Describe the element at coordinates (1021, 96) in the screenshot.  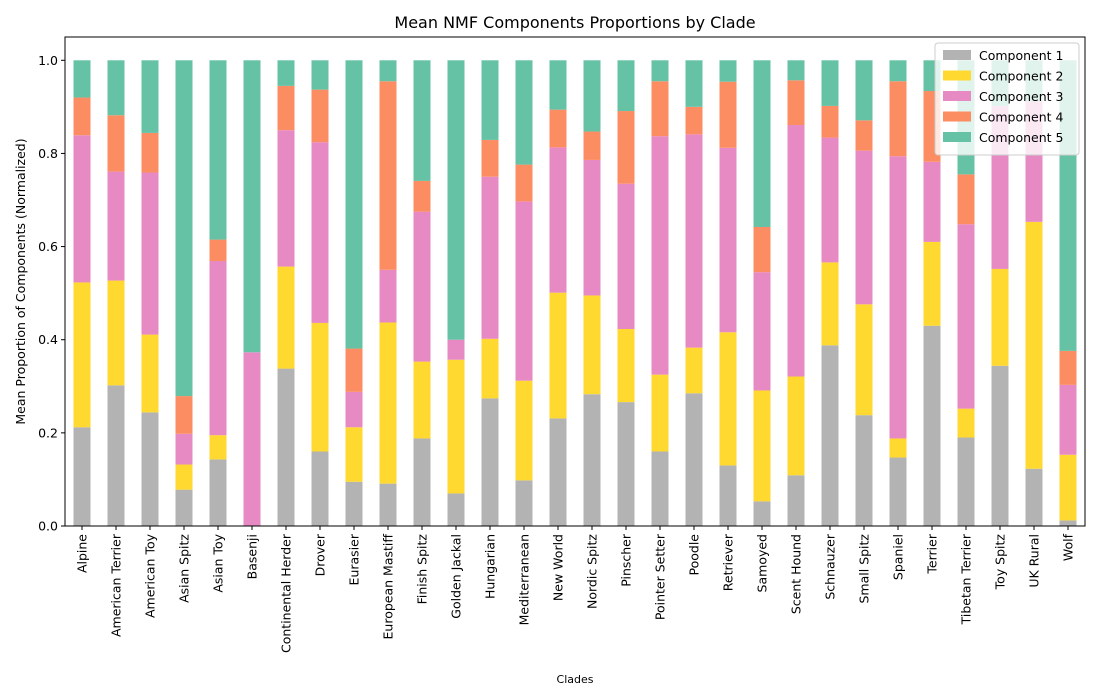
I see `legend-label: Component 3` at that location.